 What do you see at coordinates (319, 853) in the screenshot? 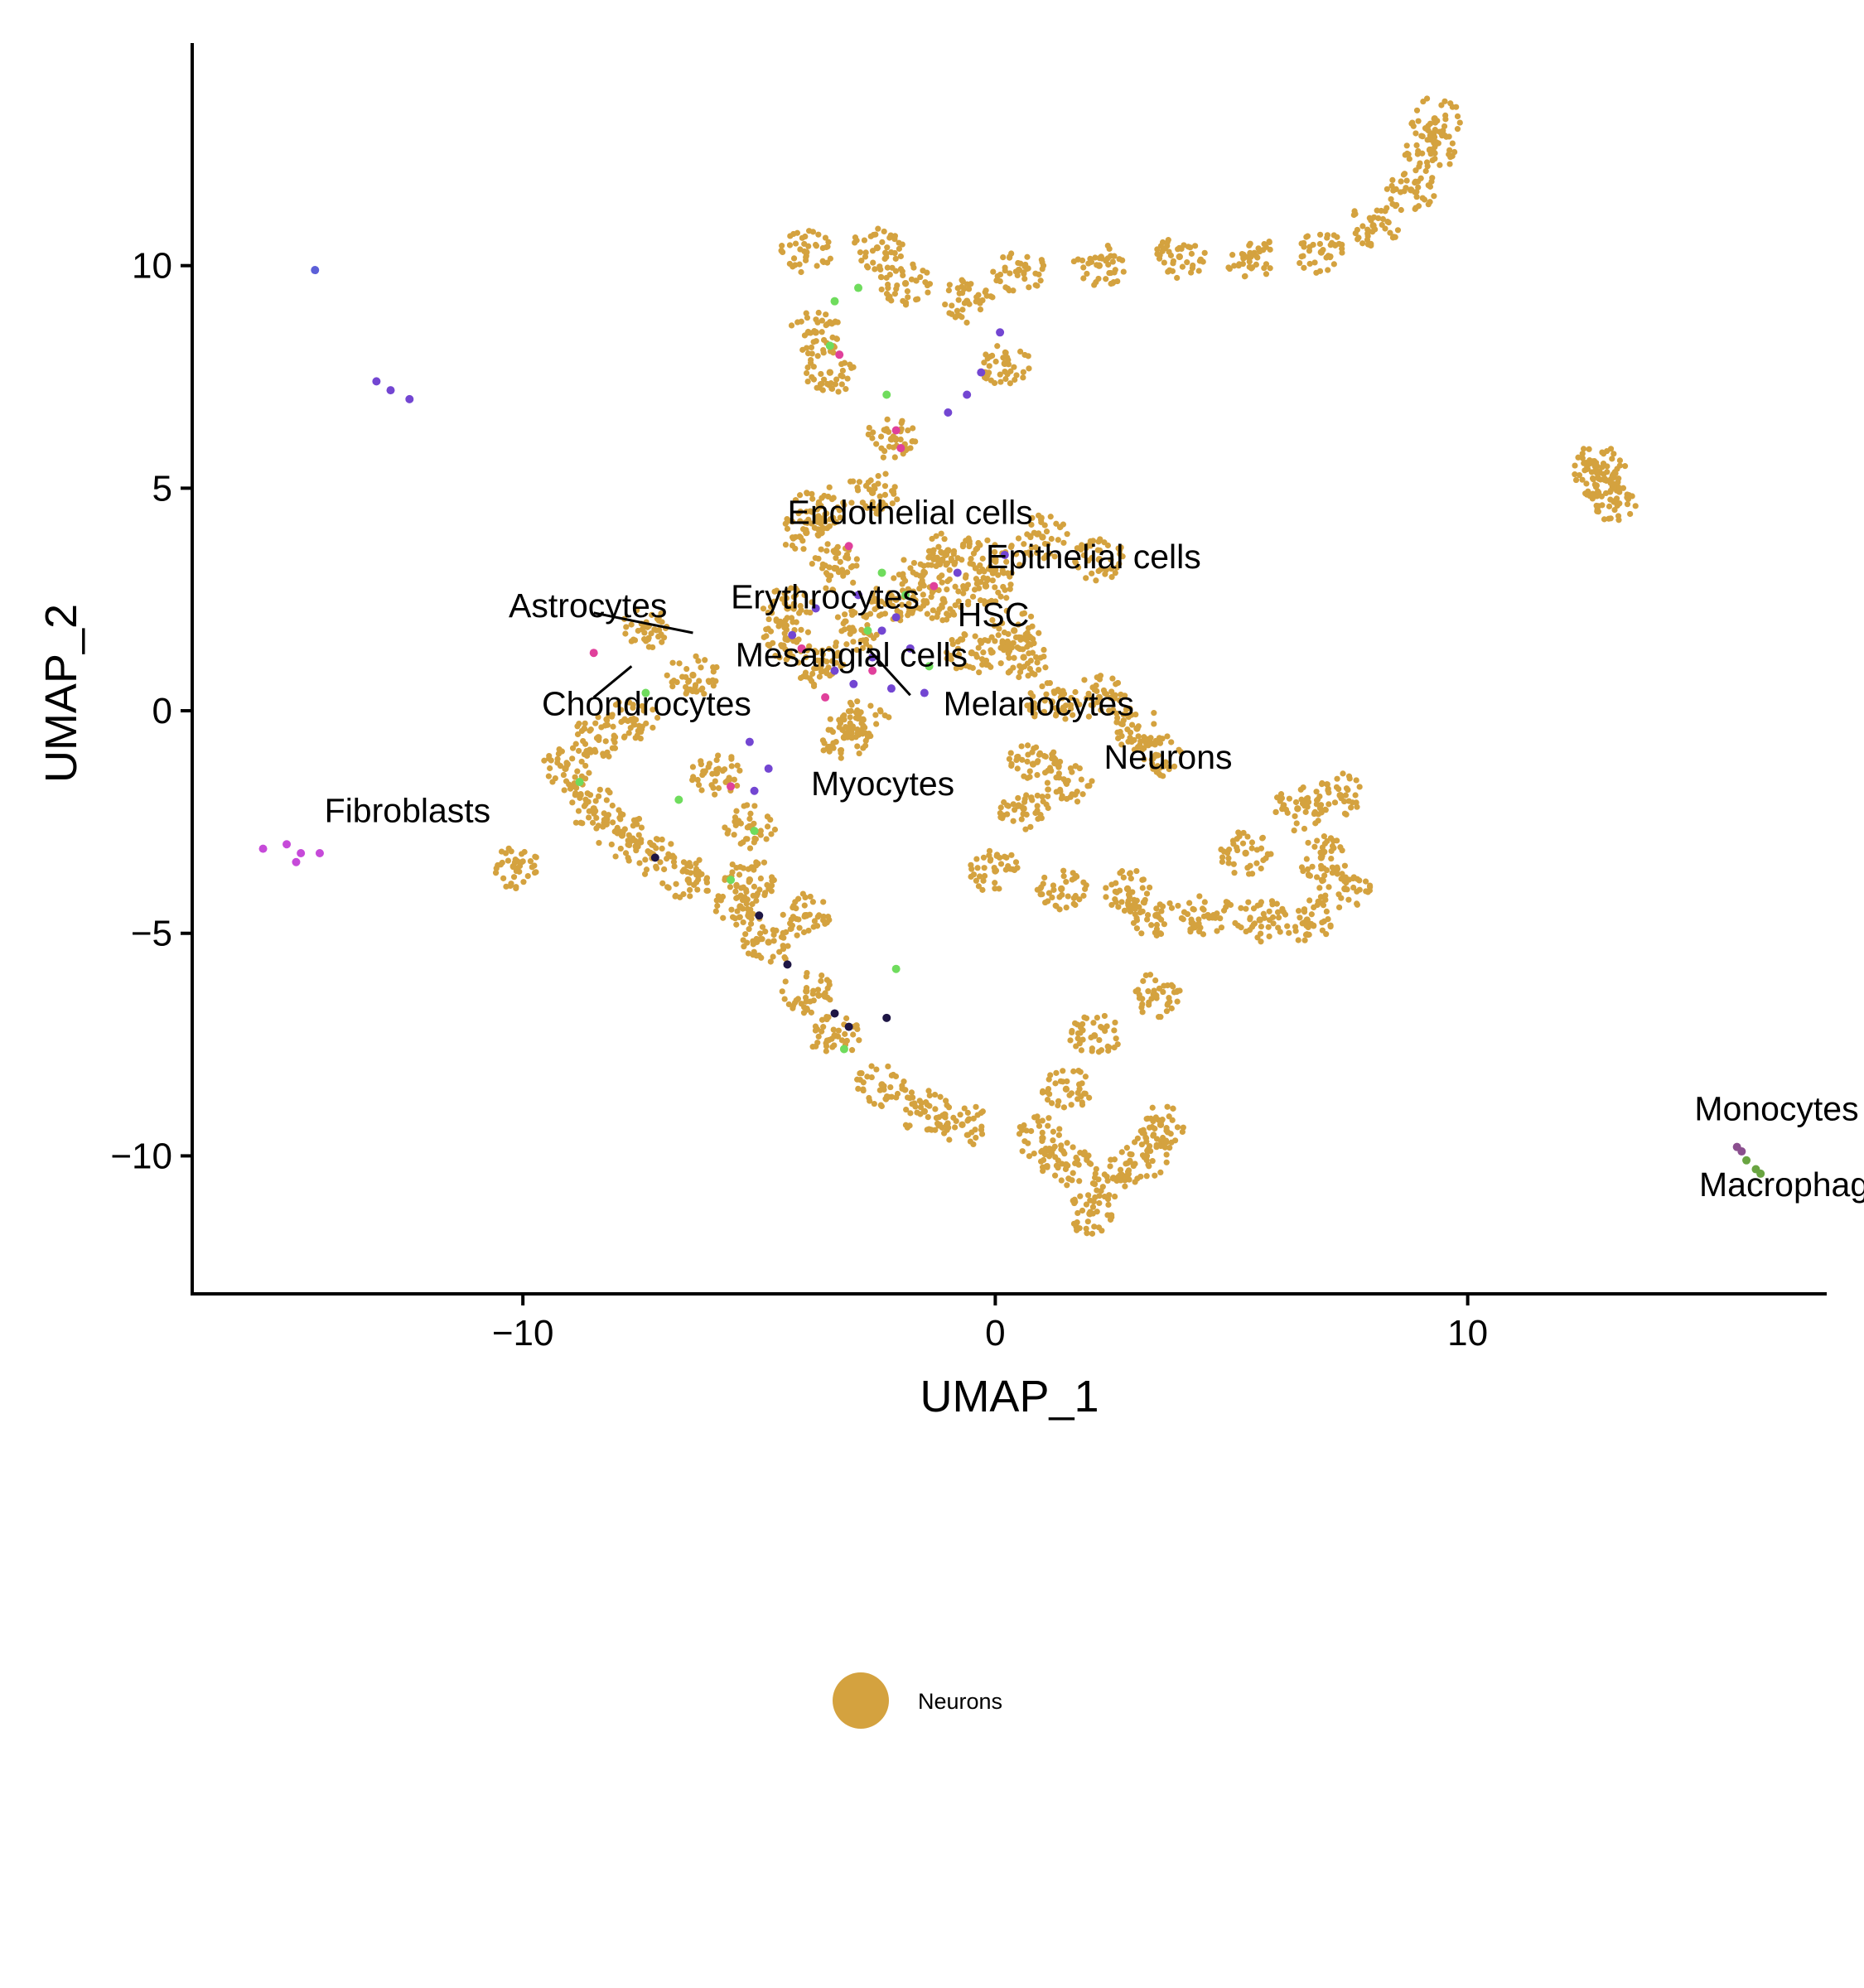
I see `data-point-fibroblasts` at bounding box center [319, 853].